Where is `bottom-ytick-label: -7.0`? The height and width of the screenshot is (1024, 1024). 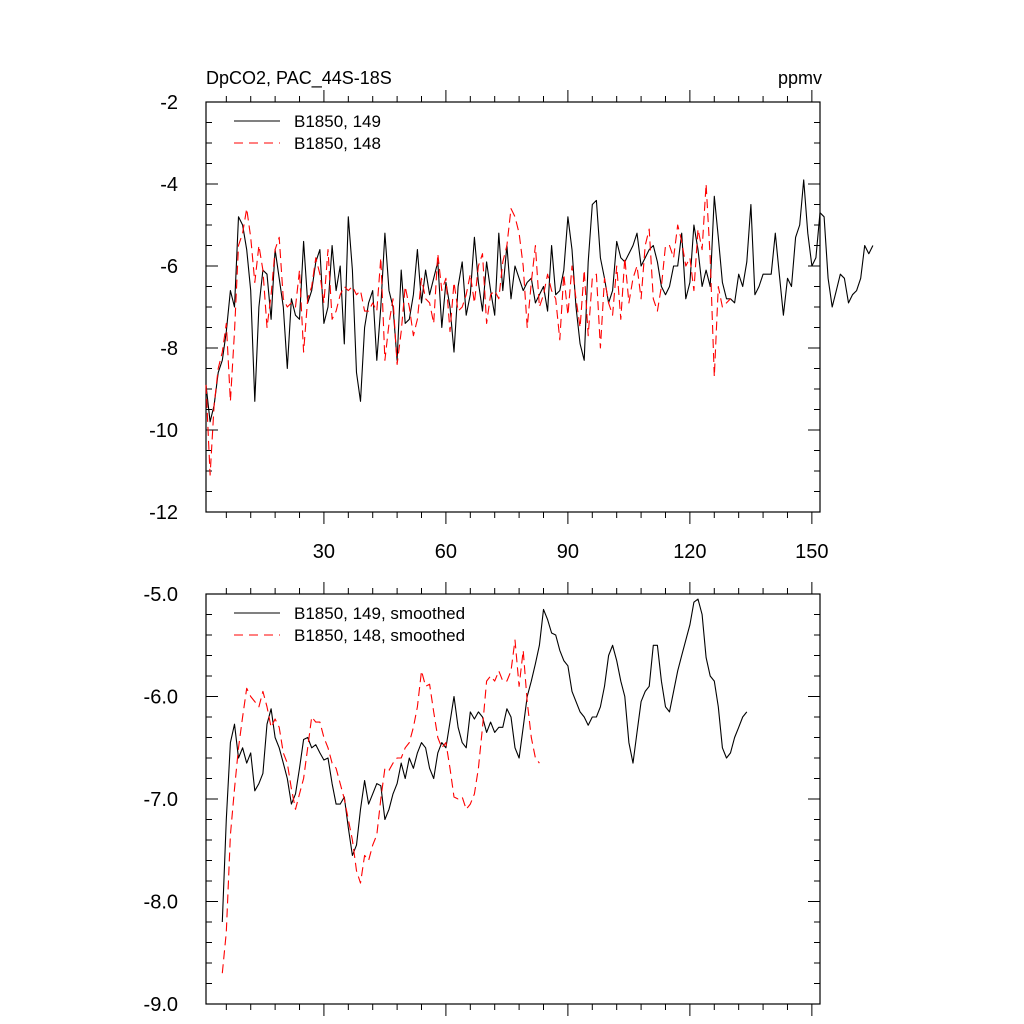
bottom-ytick-label: -7.0 is located at coordinates (161, 800).